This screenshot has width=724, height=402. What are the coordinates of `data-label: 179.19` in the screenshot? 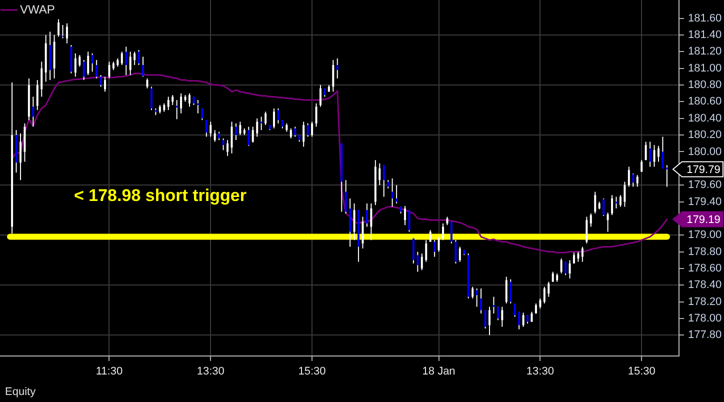 It's located at (703, 220).